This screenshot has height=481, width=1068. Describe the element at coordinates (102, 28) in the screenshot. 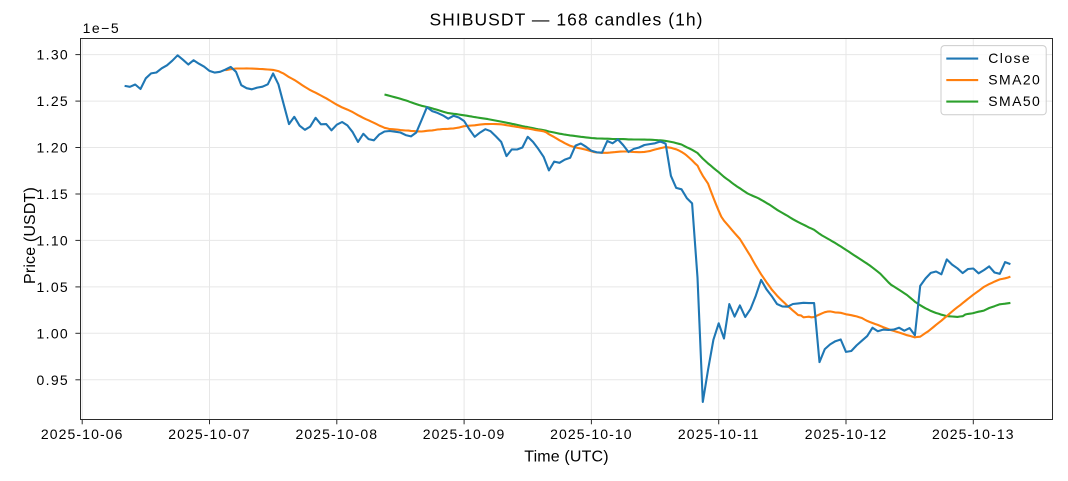

I see `svg-text: 1e−5` at that location.